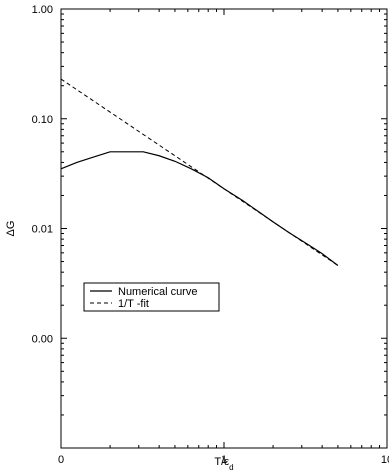  I want to click on x-tick-label: 1, so click(224, 460).